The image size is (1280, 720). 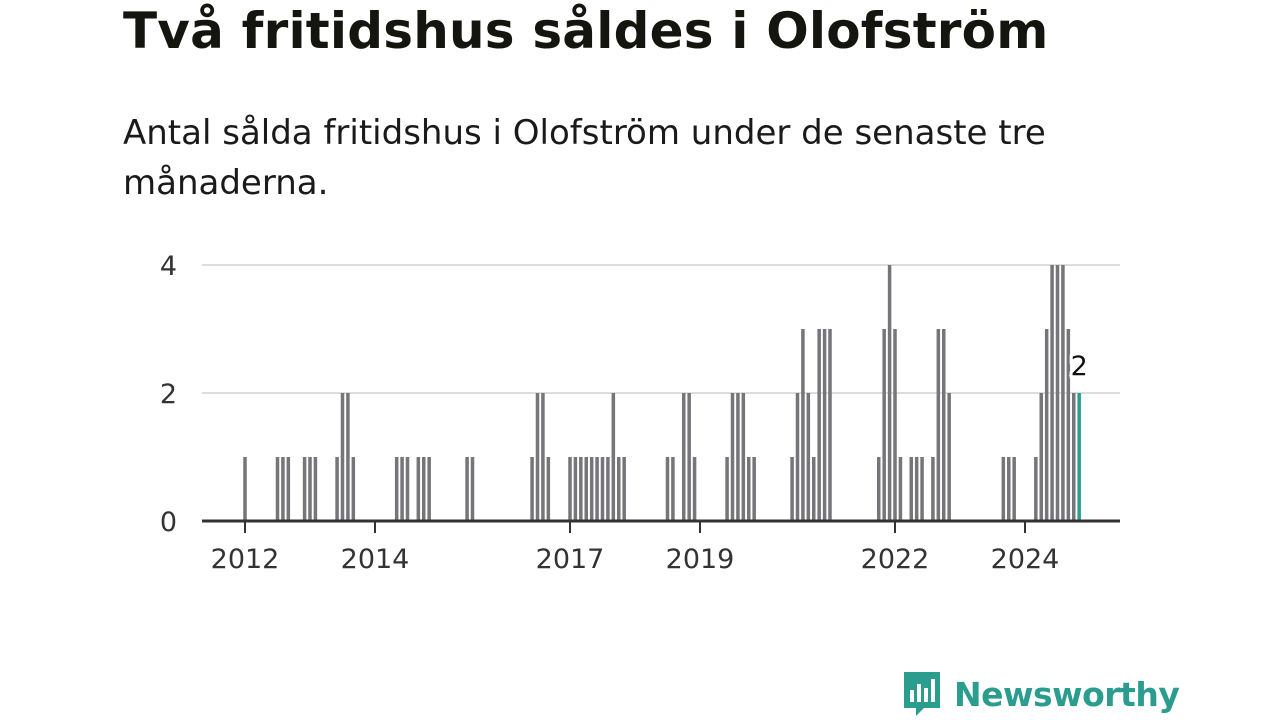 I want to click on highlight-value-label: 2, so click(x=1079, y=366).